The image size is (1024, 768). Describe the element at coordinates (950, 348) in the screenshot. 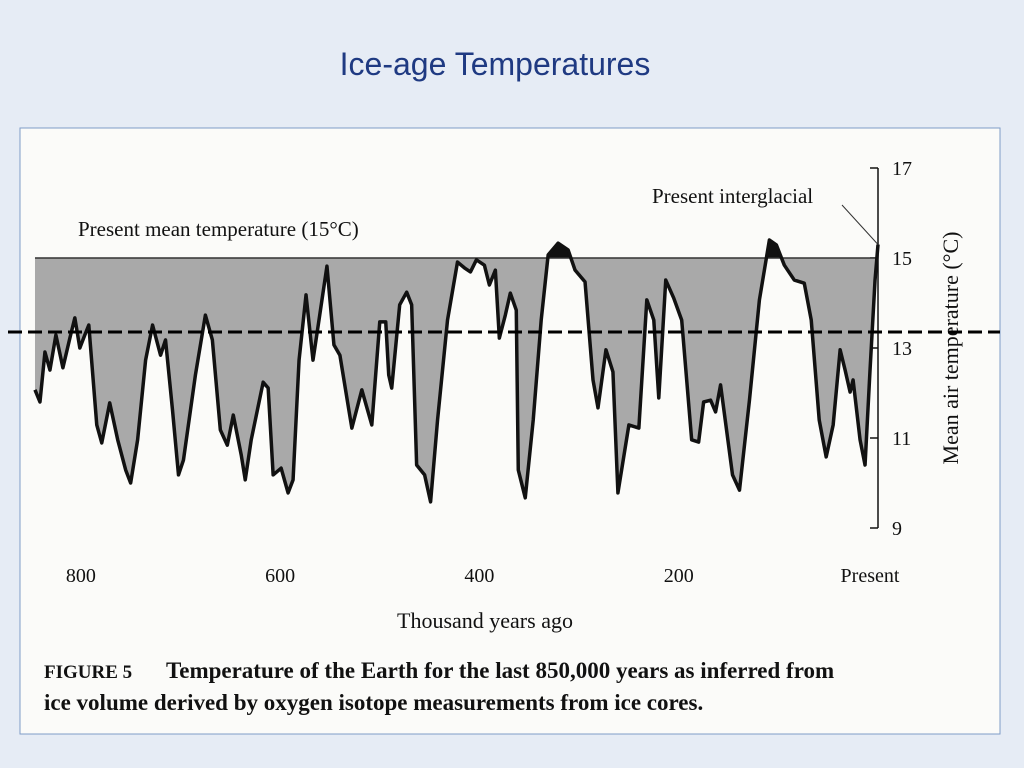

I see `y-axis-label: Mean air temperature (°C)` at that location.